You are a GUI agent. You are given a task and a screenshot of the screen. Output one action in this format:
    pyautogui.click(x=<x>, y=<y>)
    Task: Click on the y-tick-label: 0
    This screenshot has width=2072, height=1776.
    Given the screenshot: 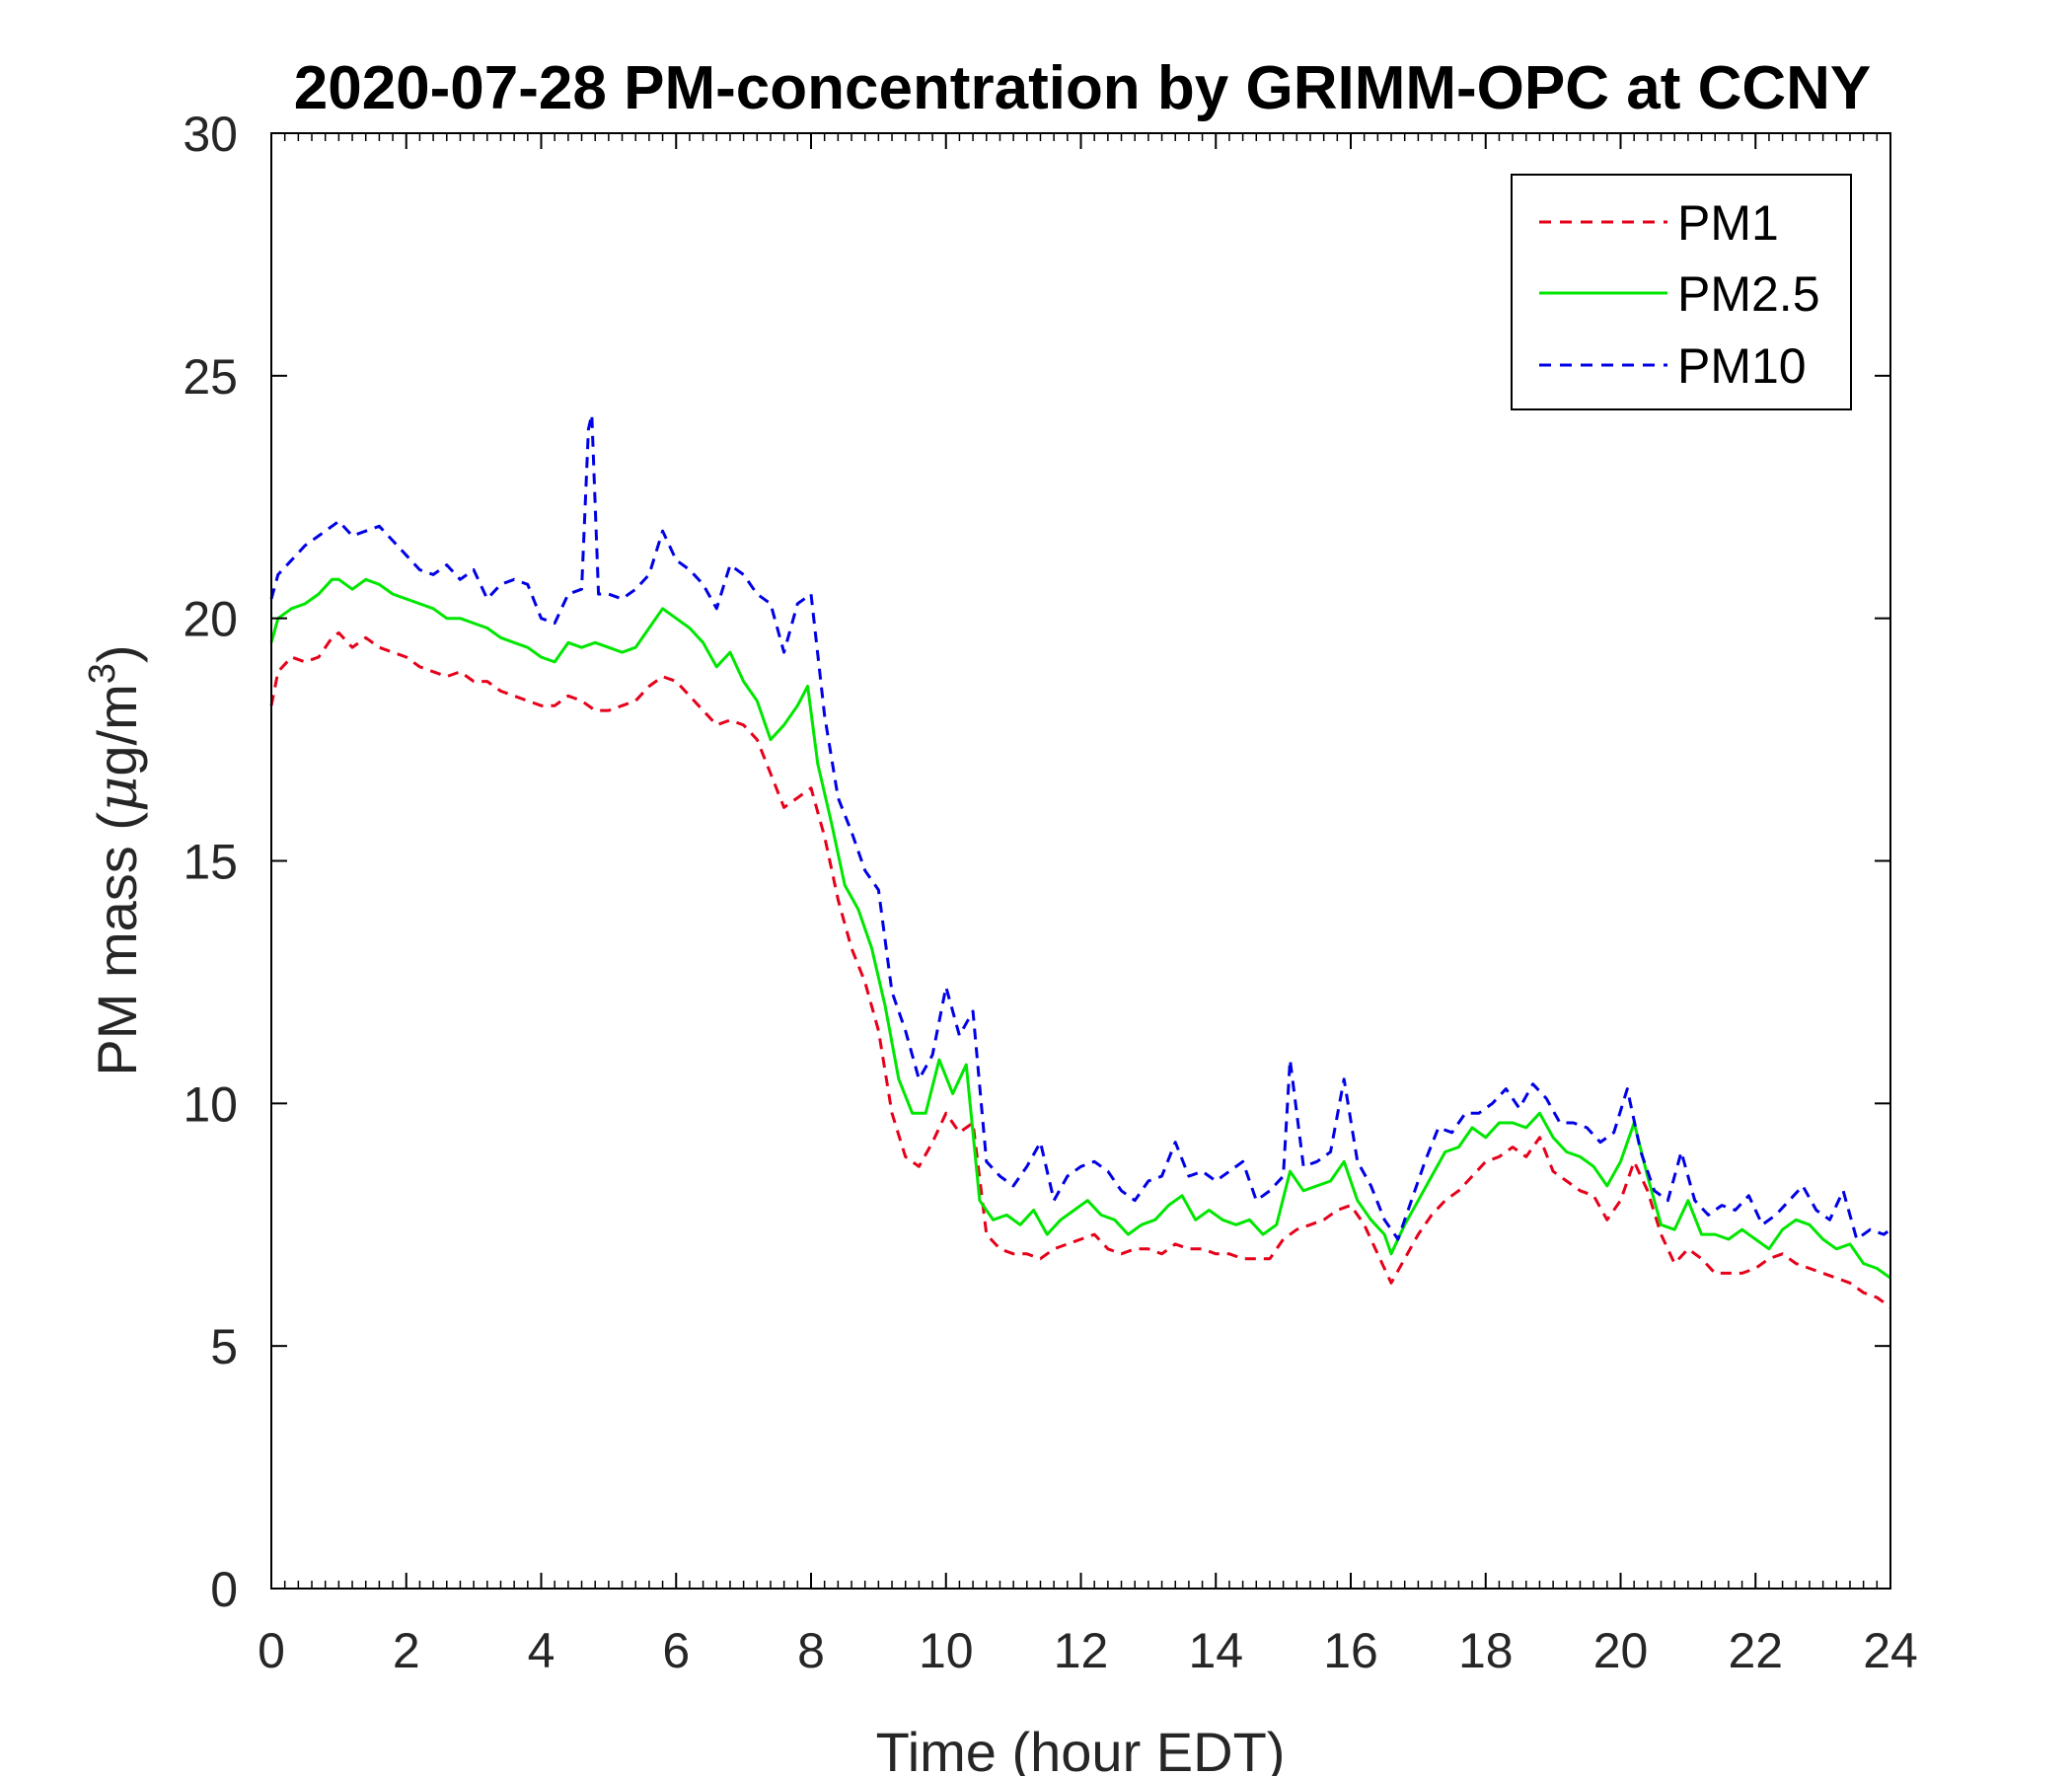 What is the action you would take?
    pyautogui.click(x=224, y=1589)
    